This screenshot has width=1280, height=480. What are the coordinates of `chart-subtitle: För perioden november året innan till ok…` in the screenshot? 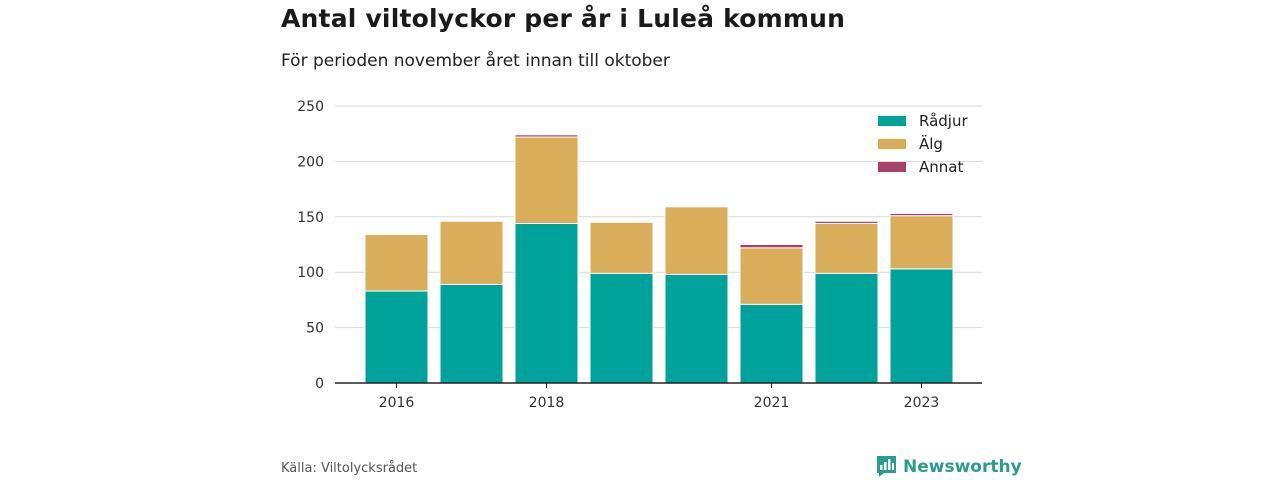 It's located at (475, 61).